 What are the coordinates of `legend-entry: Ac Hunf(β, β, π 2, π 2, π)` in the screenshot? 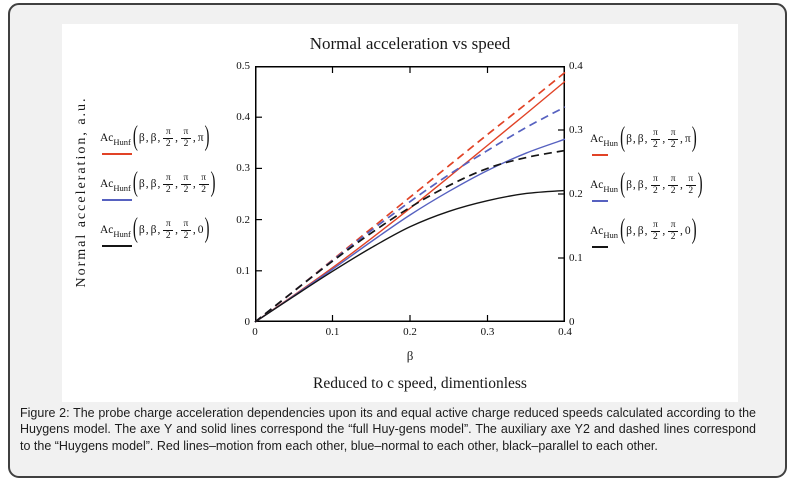 It's located at (180, 147).